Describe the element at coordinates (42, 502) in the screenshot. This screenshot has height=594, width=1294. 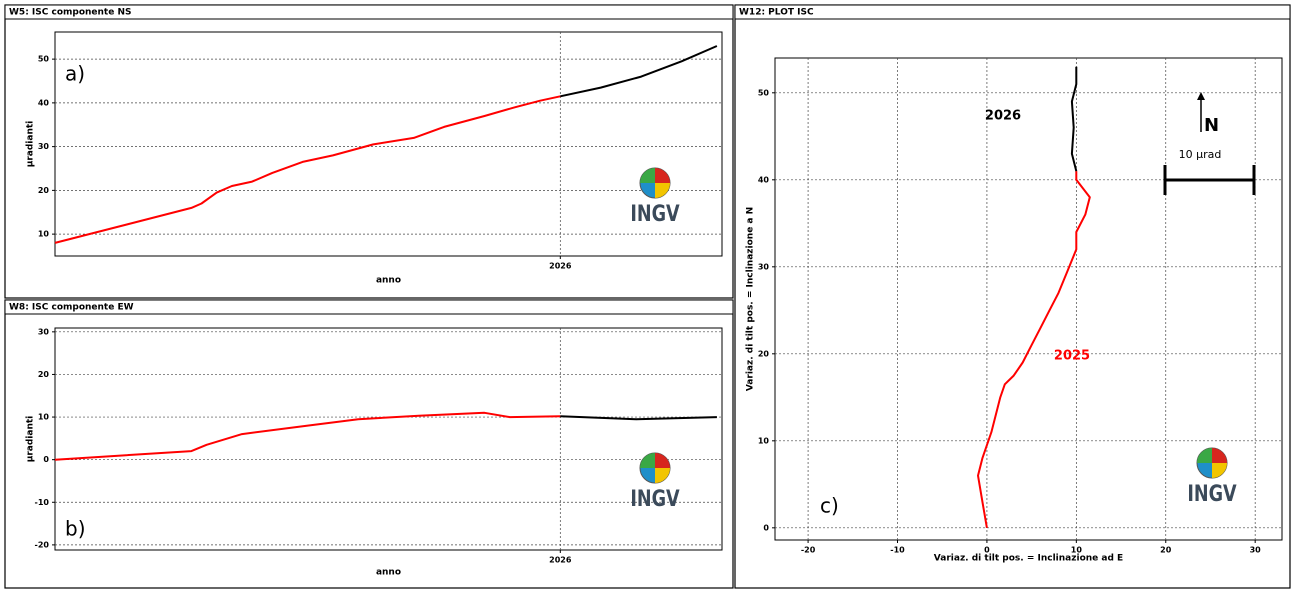
I see `y-tick-label: -10` at that location.